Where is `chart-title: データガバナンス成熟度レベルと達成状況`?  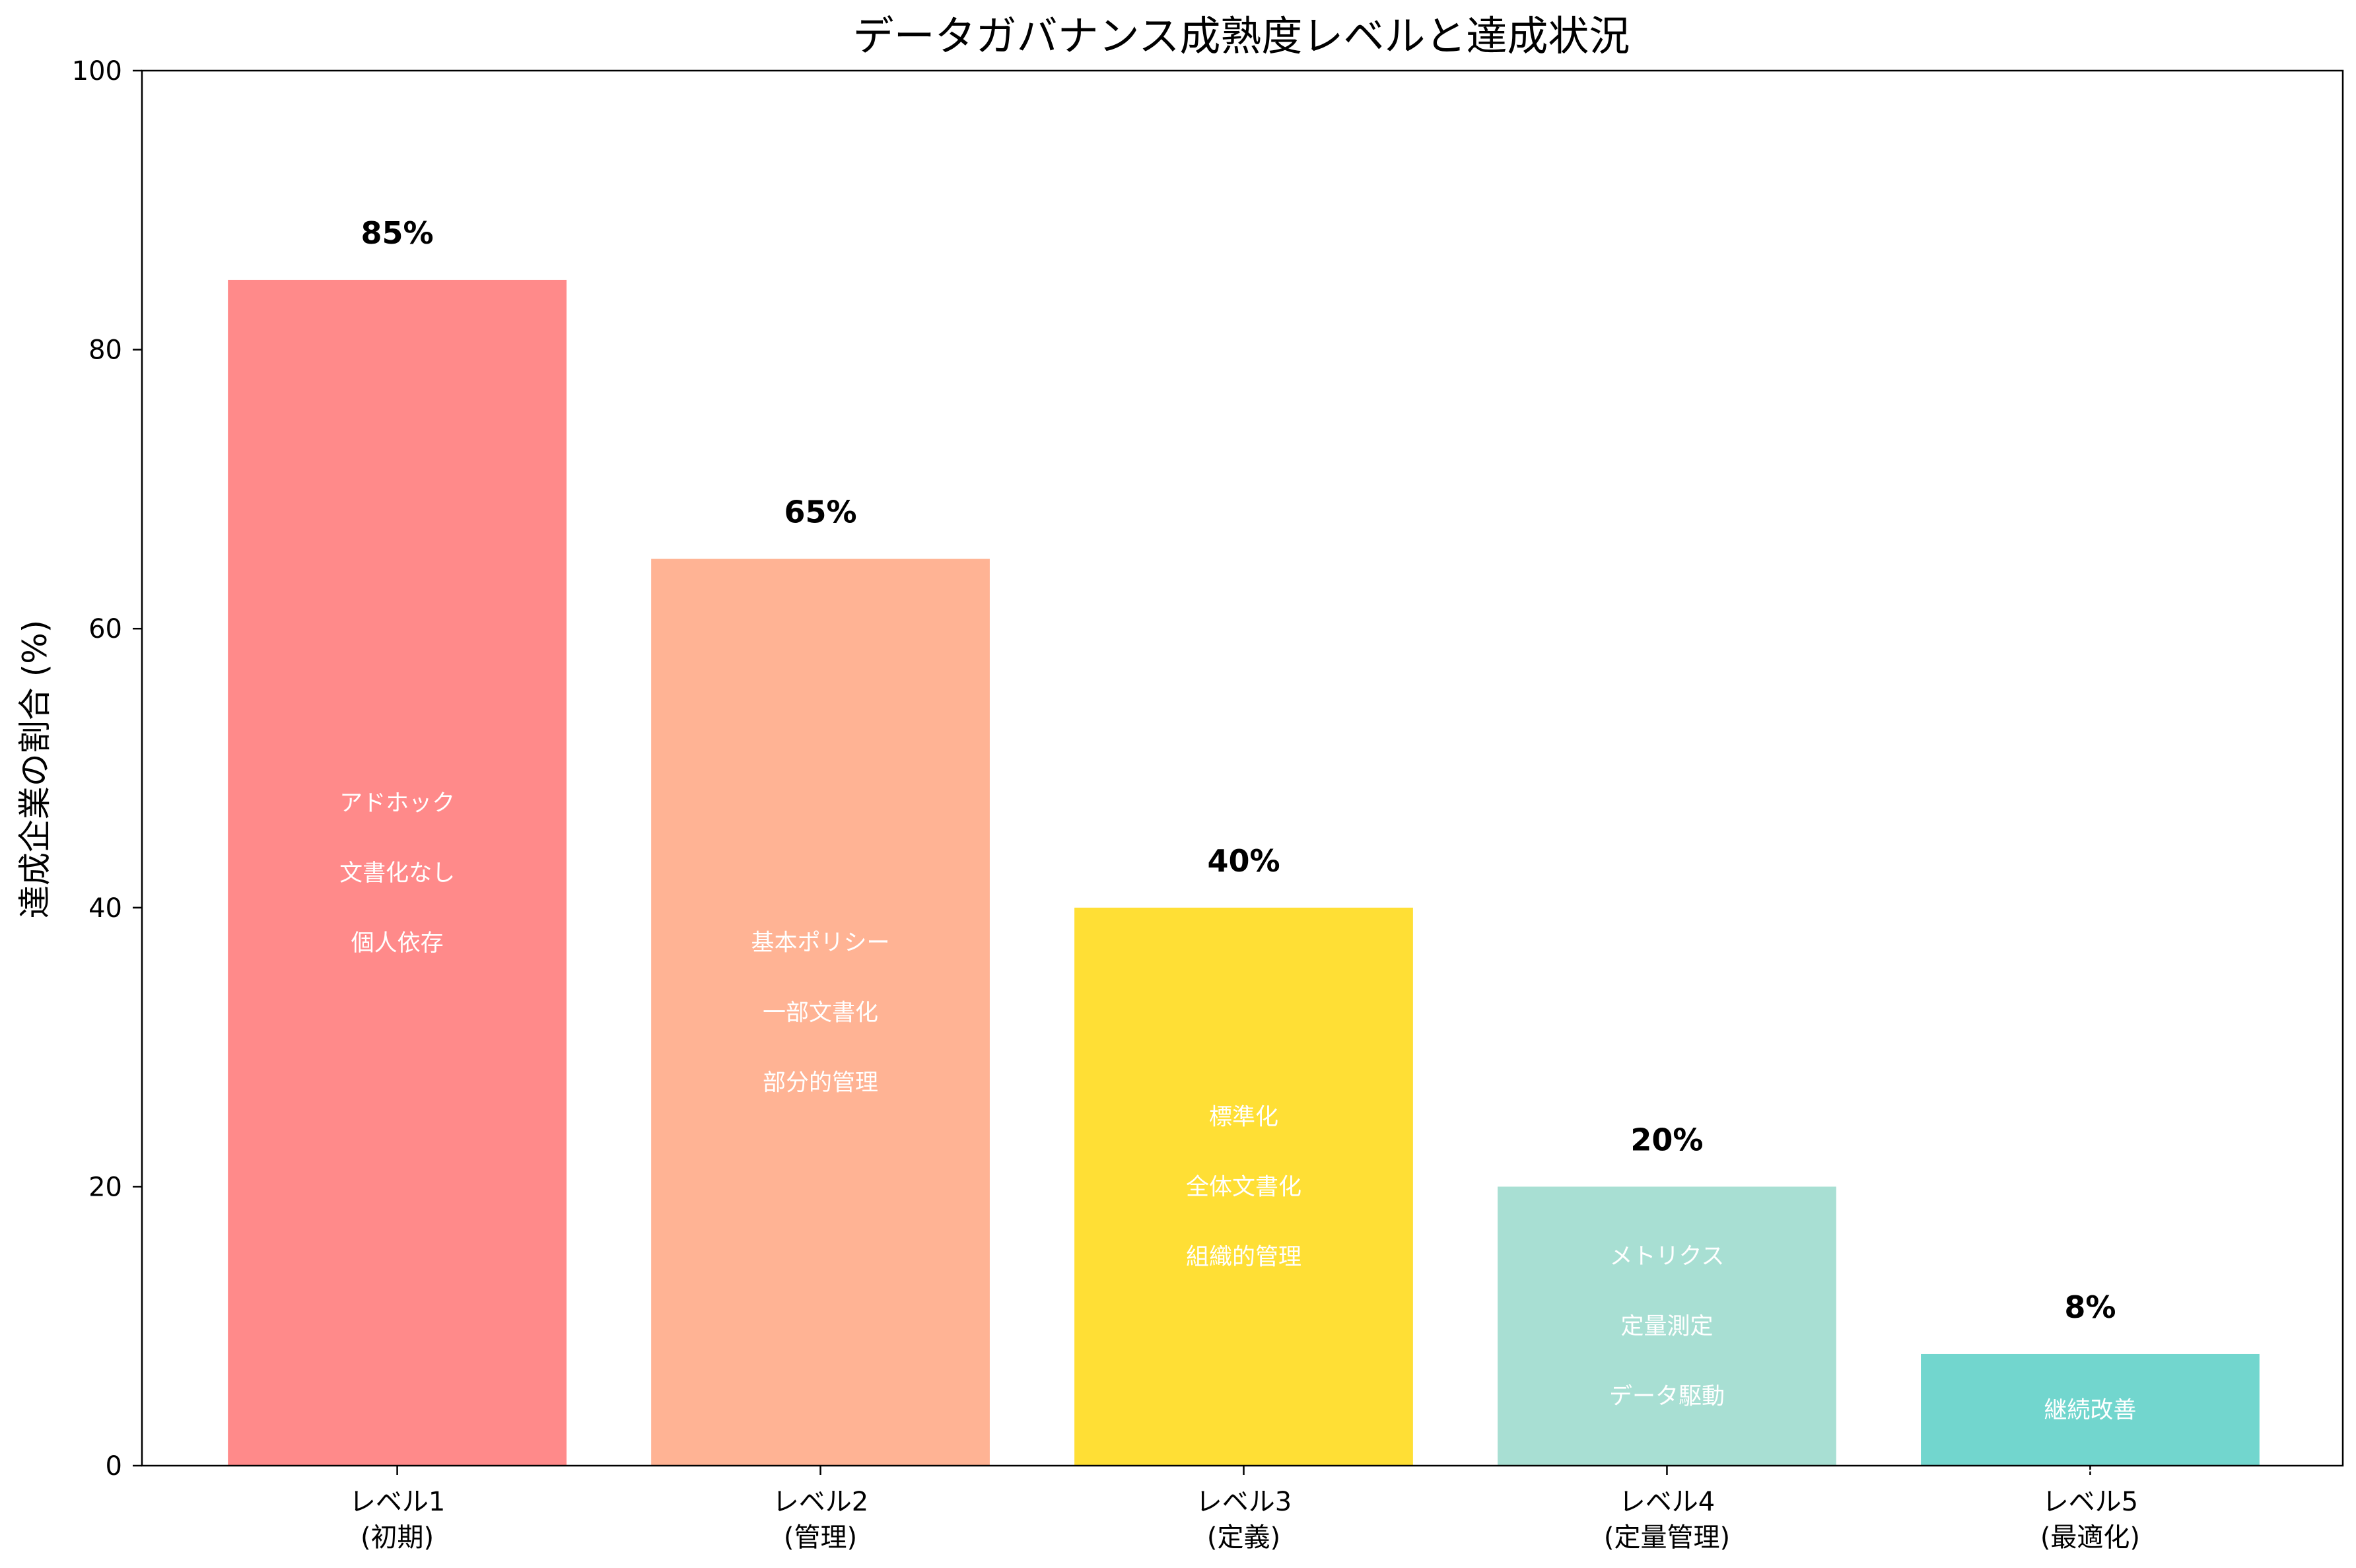 chart-title: データガバナンス成熟度レベルと達成状況 is located at coordinates (1241, 36).